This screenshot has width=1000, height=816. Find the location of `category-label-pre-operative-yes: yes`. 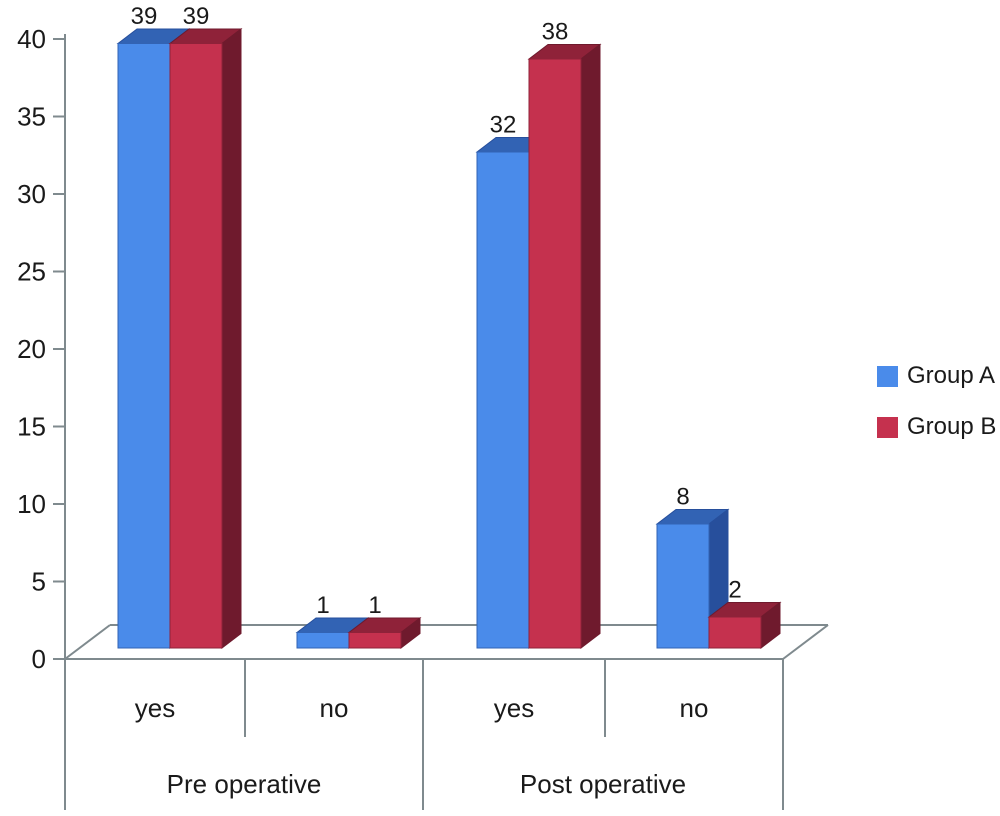

category-label-pre-operative-yes: yes is located at coordinates (155, 708).